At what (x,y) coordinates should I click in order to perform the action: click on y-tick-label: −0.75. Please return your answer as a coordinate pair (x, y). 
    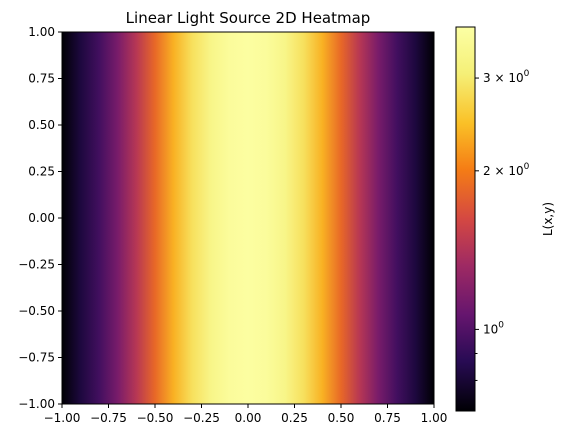
    Looking at the image, I should click on (36, 358).